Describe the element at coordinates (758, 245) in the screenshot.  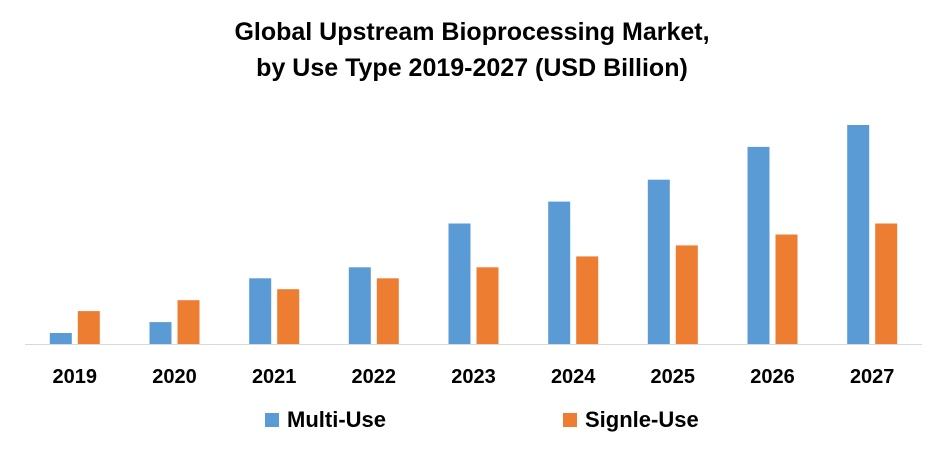
I see `bar-multi-use-2026` at that location.